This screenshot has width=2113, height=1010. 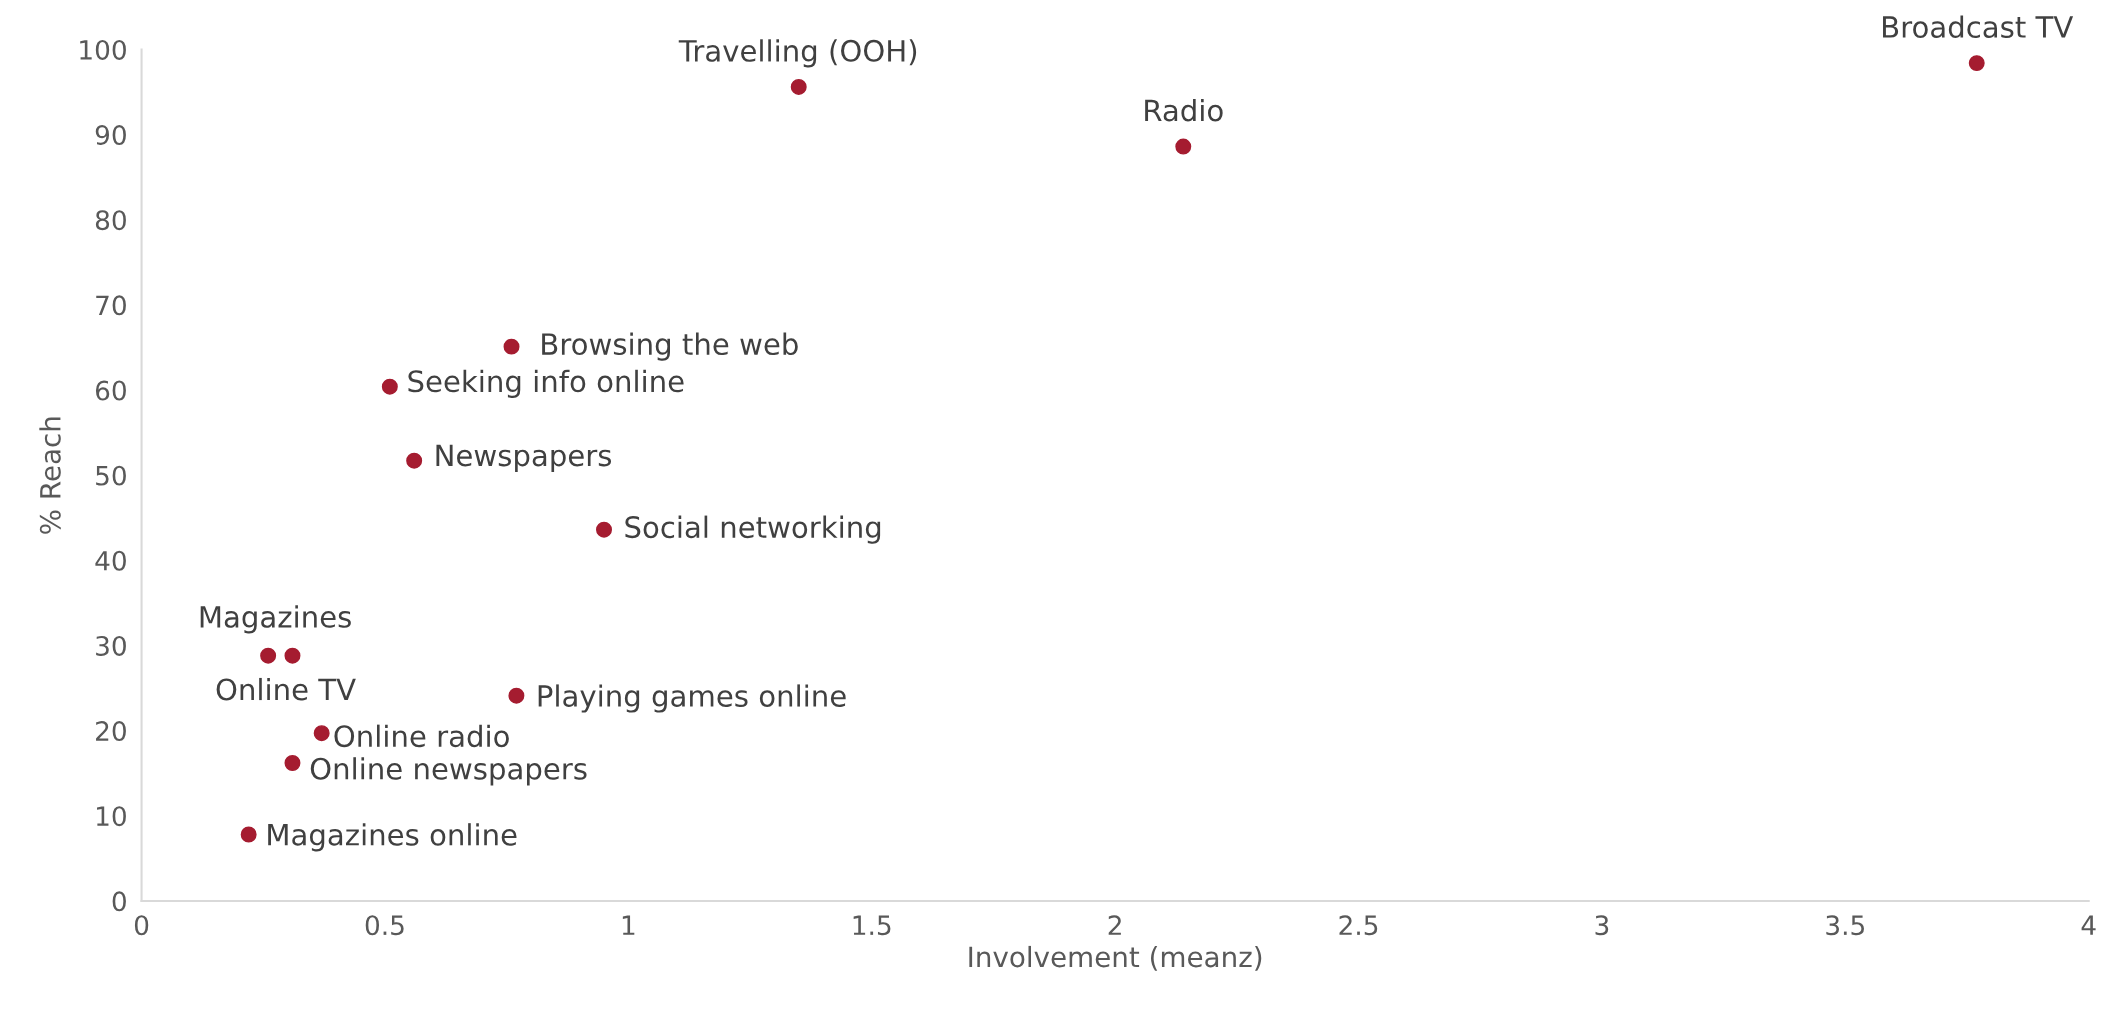 What do you see at coordinates (1184, 110) in the screenshot?
I see `annotation: Radio` at bounding box center [1184, 110].